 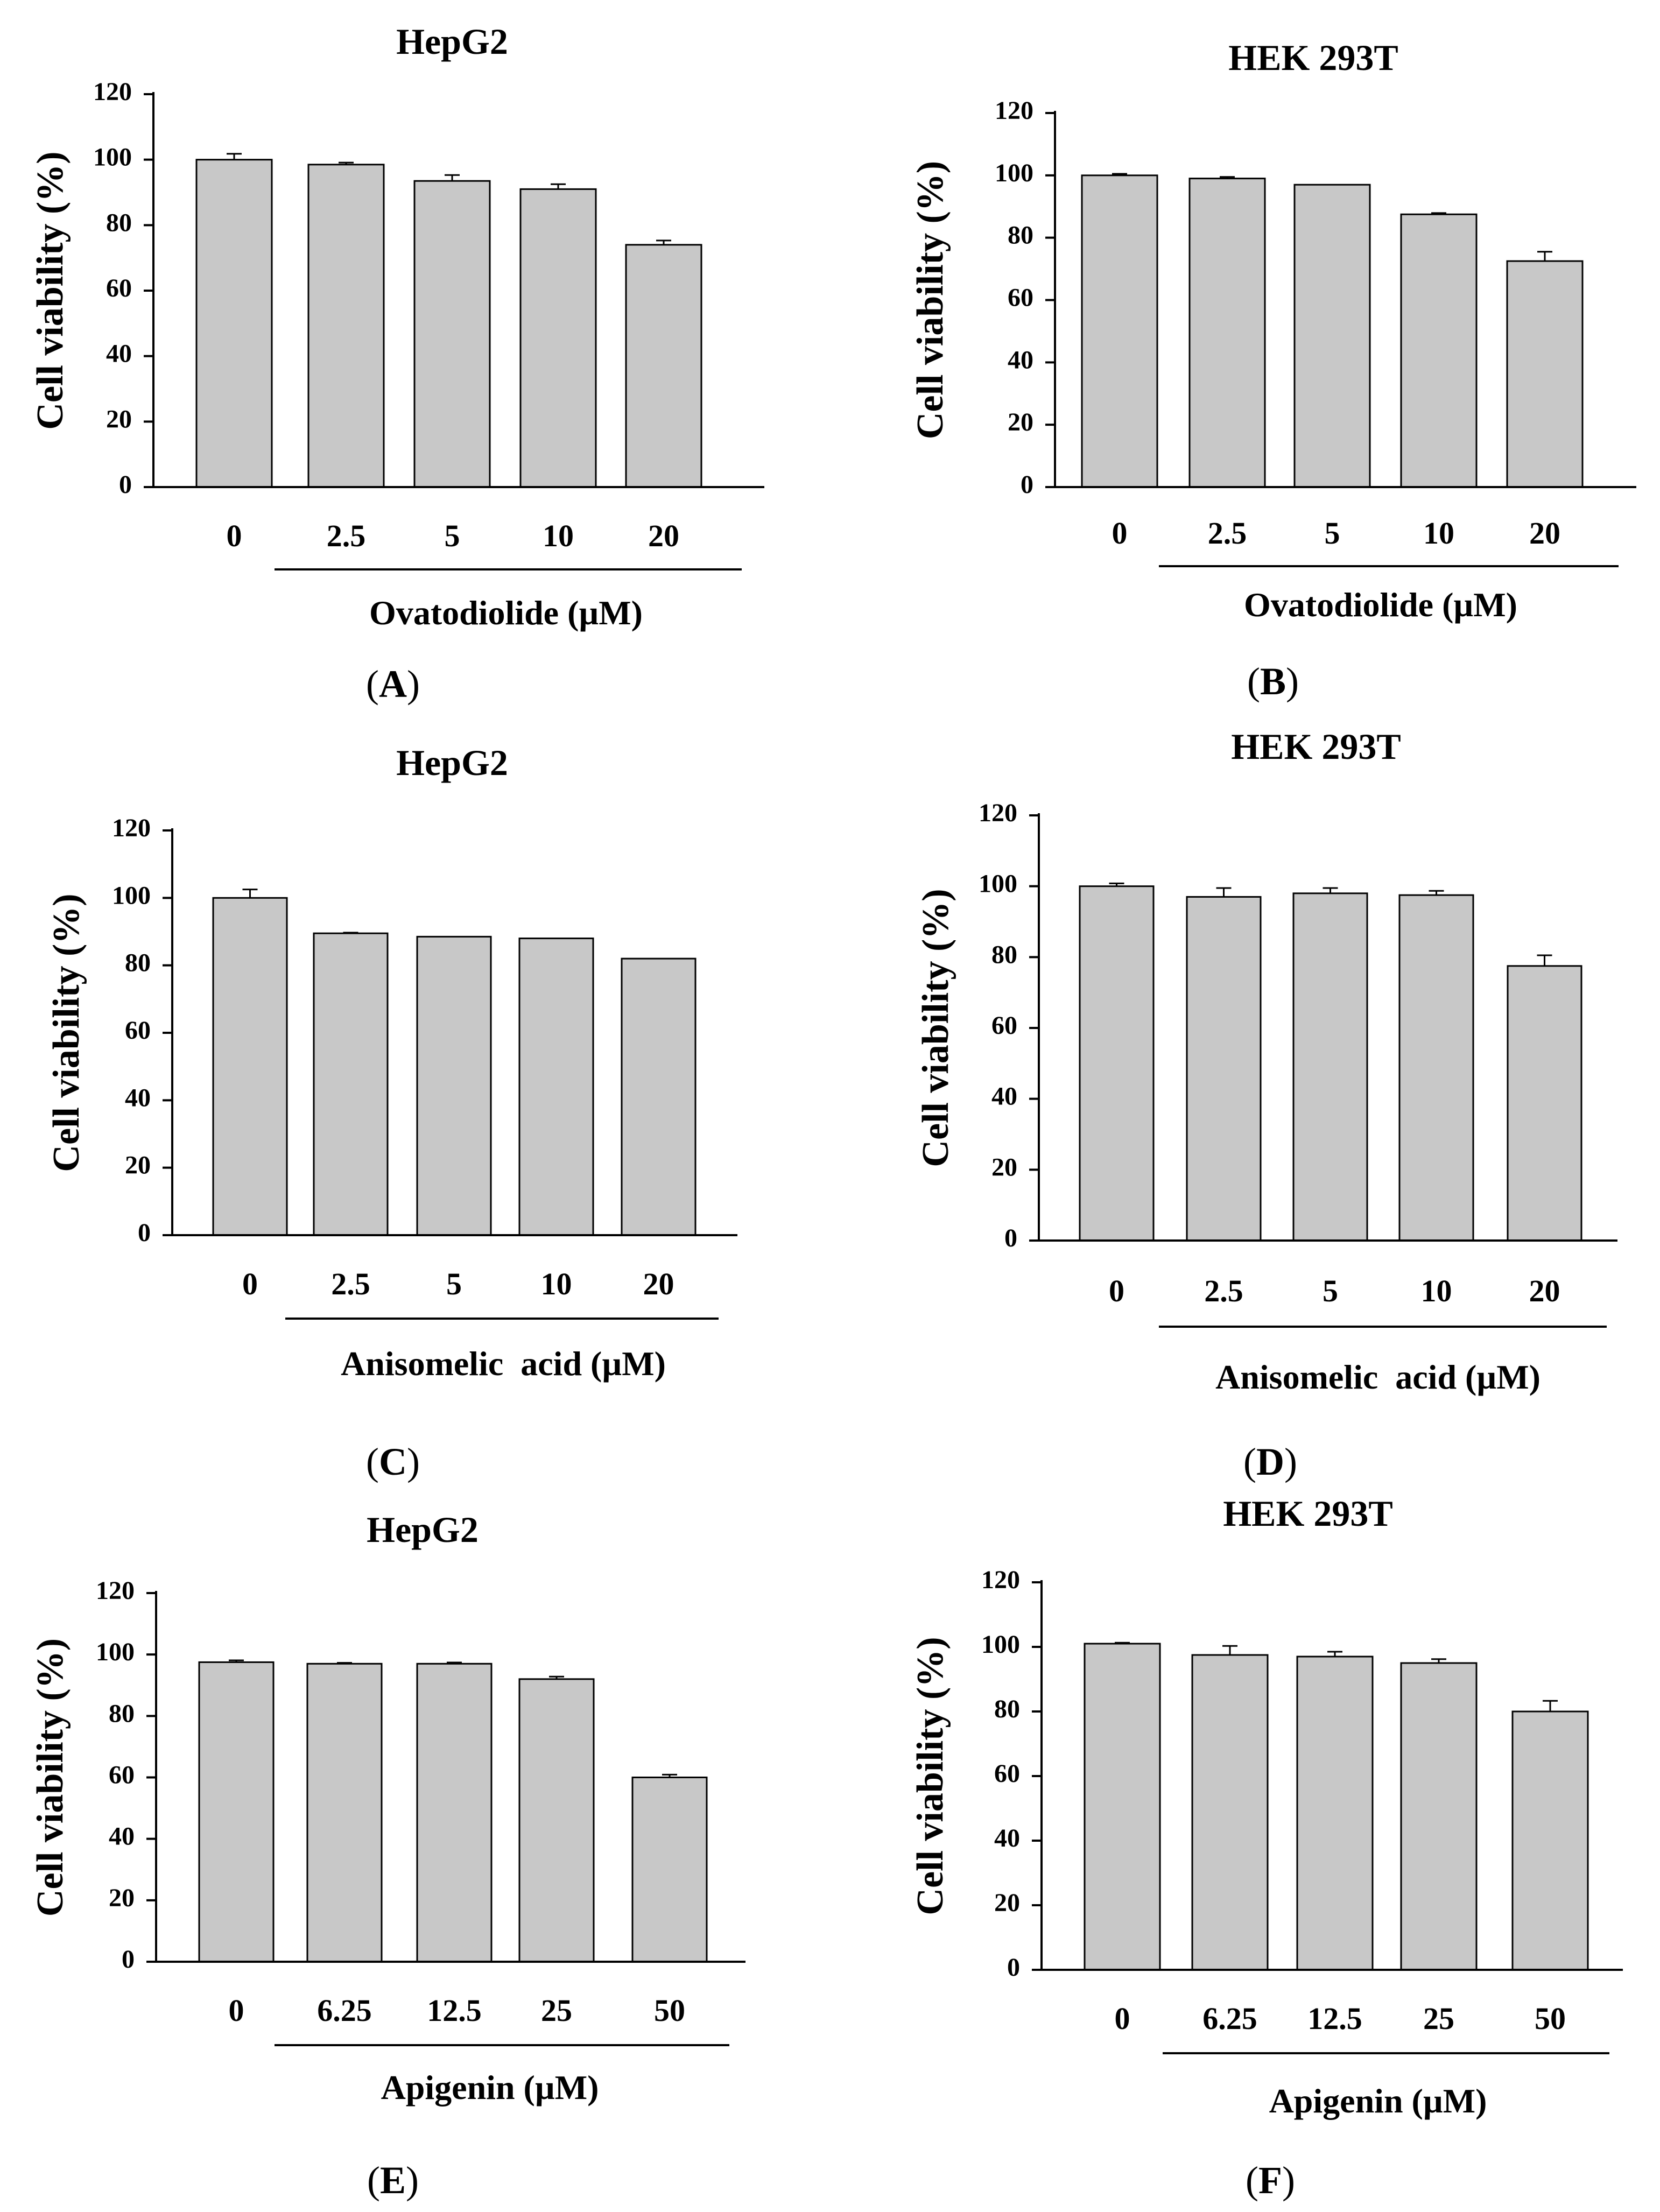 What do you see at coordinates (1273, 681) in the screenshot?
I see `panel-label: (B)` at bounding box center [1273, 681].